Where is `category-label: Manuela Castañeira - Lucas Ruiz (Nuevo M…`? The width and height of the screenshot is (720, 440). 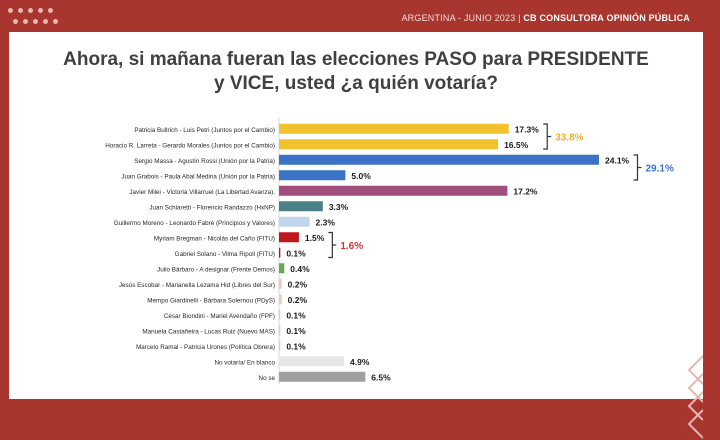 category-label: Manuela Castañeira - Lucas Ruiz (Nuevo M… is located at coordinates (208, 331).